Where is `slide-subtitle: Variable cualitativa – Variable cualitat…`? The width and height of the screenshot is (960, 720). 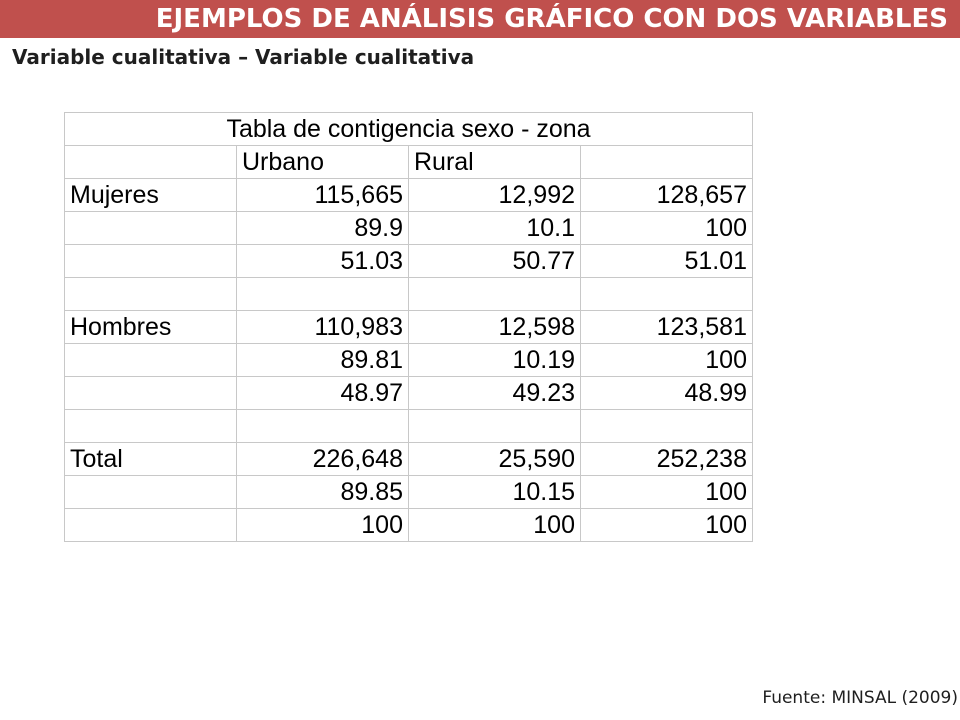
slide-subtitle: Variable cualitativa – Variable cualitat… is located at coordinates (243, 57).